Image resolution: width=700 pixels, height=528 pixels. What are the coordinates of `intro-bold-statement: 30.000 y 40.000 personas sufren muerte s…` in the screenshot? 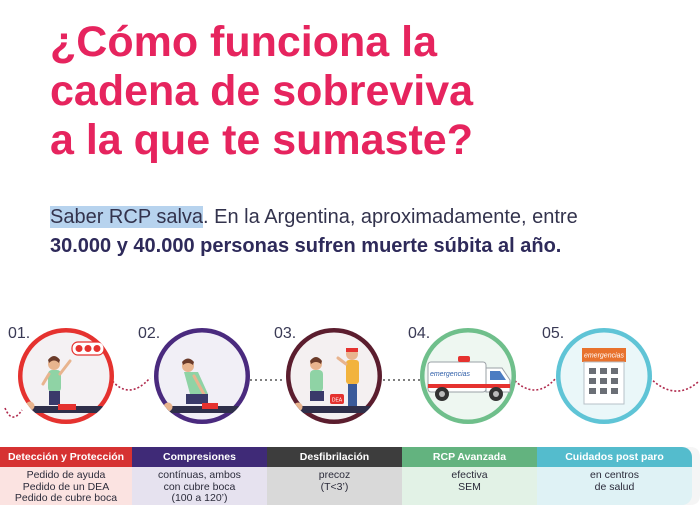 It's located at (306, 246).